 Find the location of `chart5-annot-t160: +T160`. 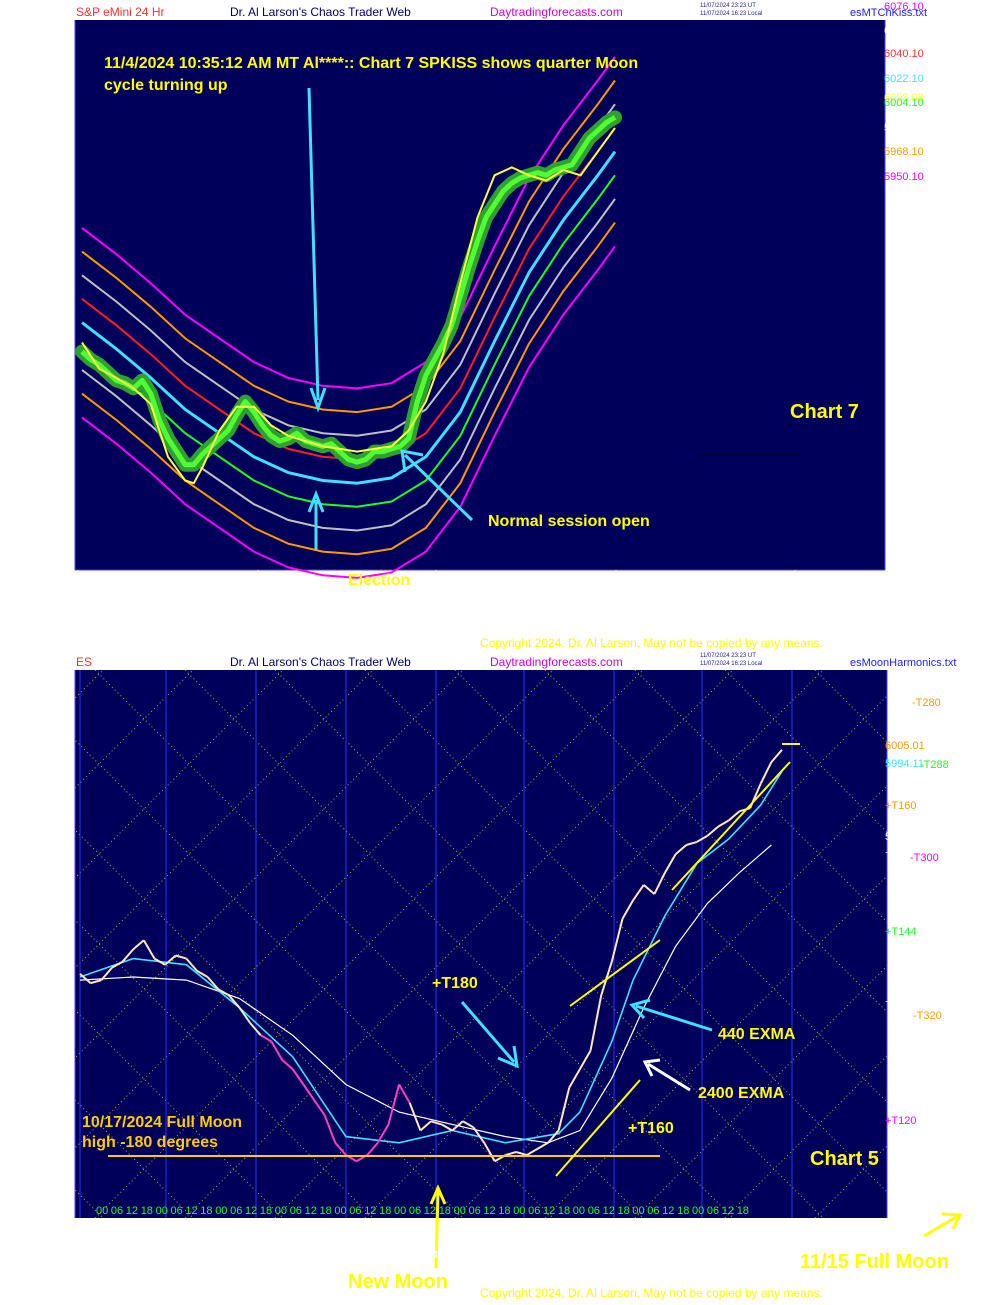

chart5-annot-t160: +T160 is located at coordinates (651, 1128).